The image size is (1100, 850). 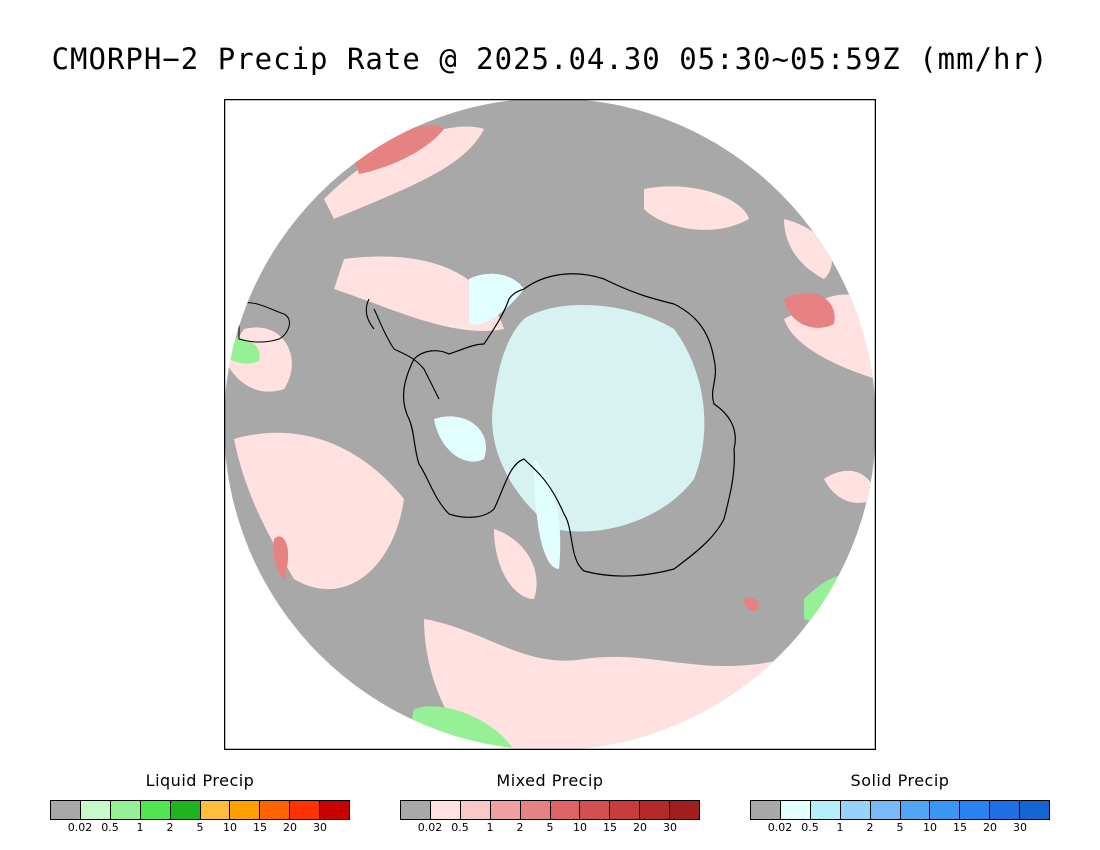 What do you see at coordinates (550, 780) in the screenshot?
I see `legend-mixed-title: Mixed Precip` at bounding box center [550, 780].